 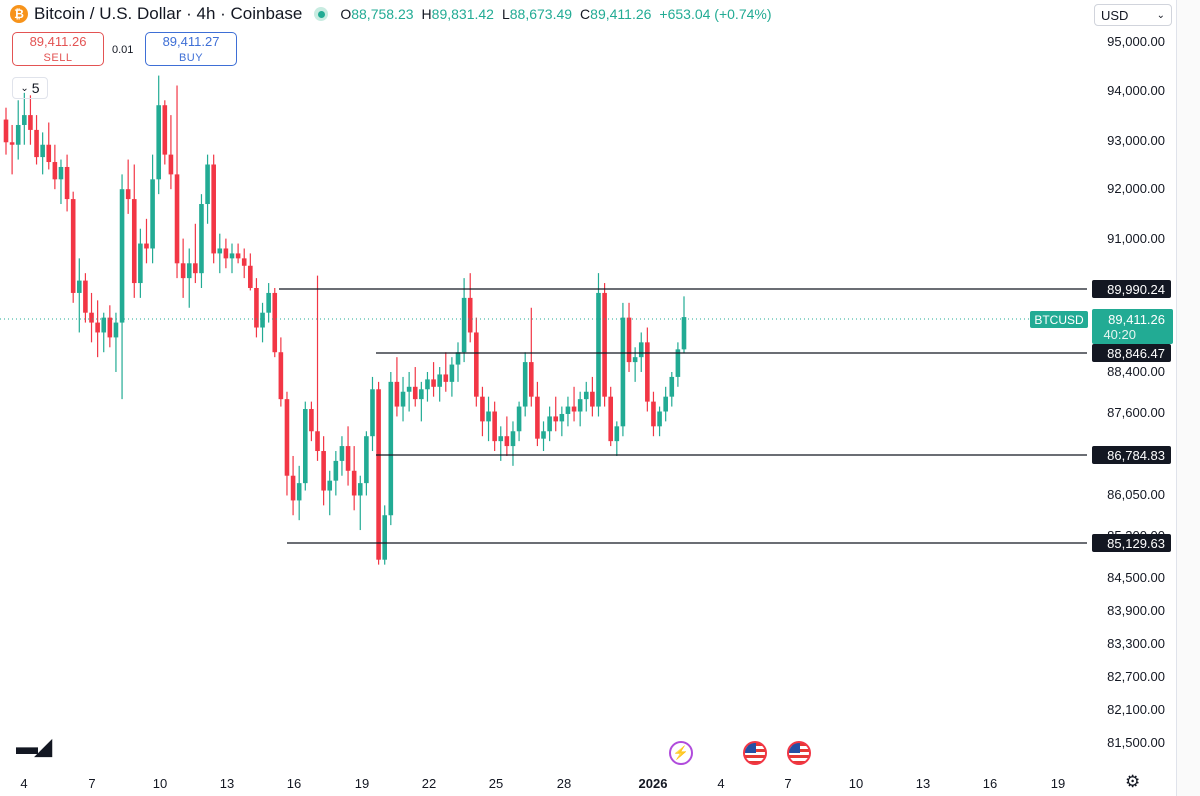 I want to click on y-axis-tick-label: 82,700.00, so click(x=1136, y=676).